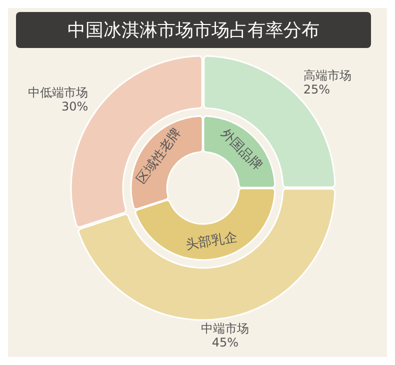  Describe the element at coordinates (225, 342) in the screenshot. I see `data-label: 45%` at that location.